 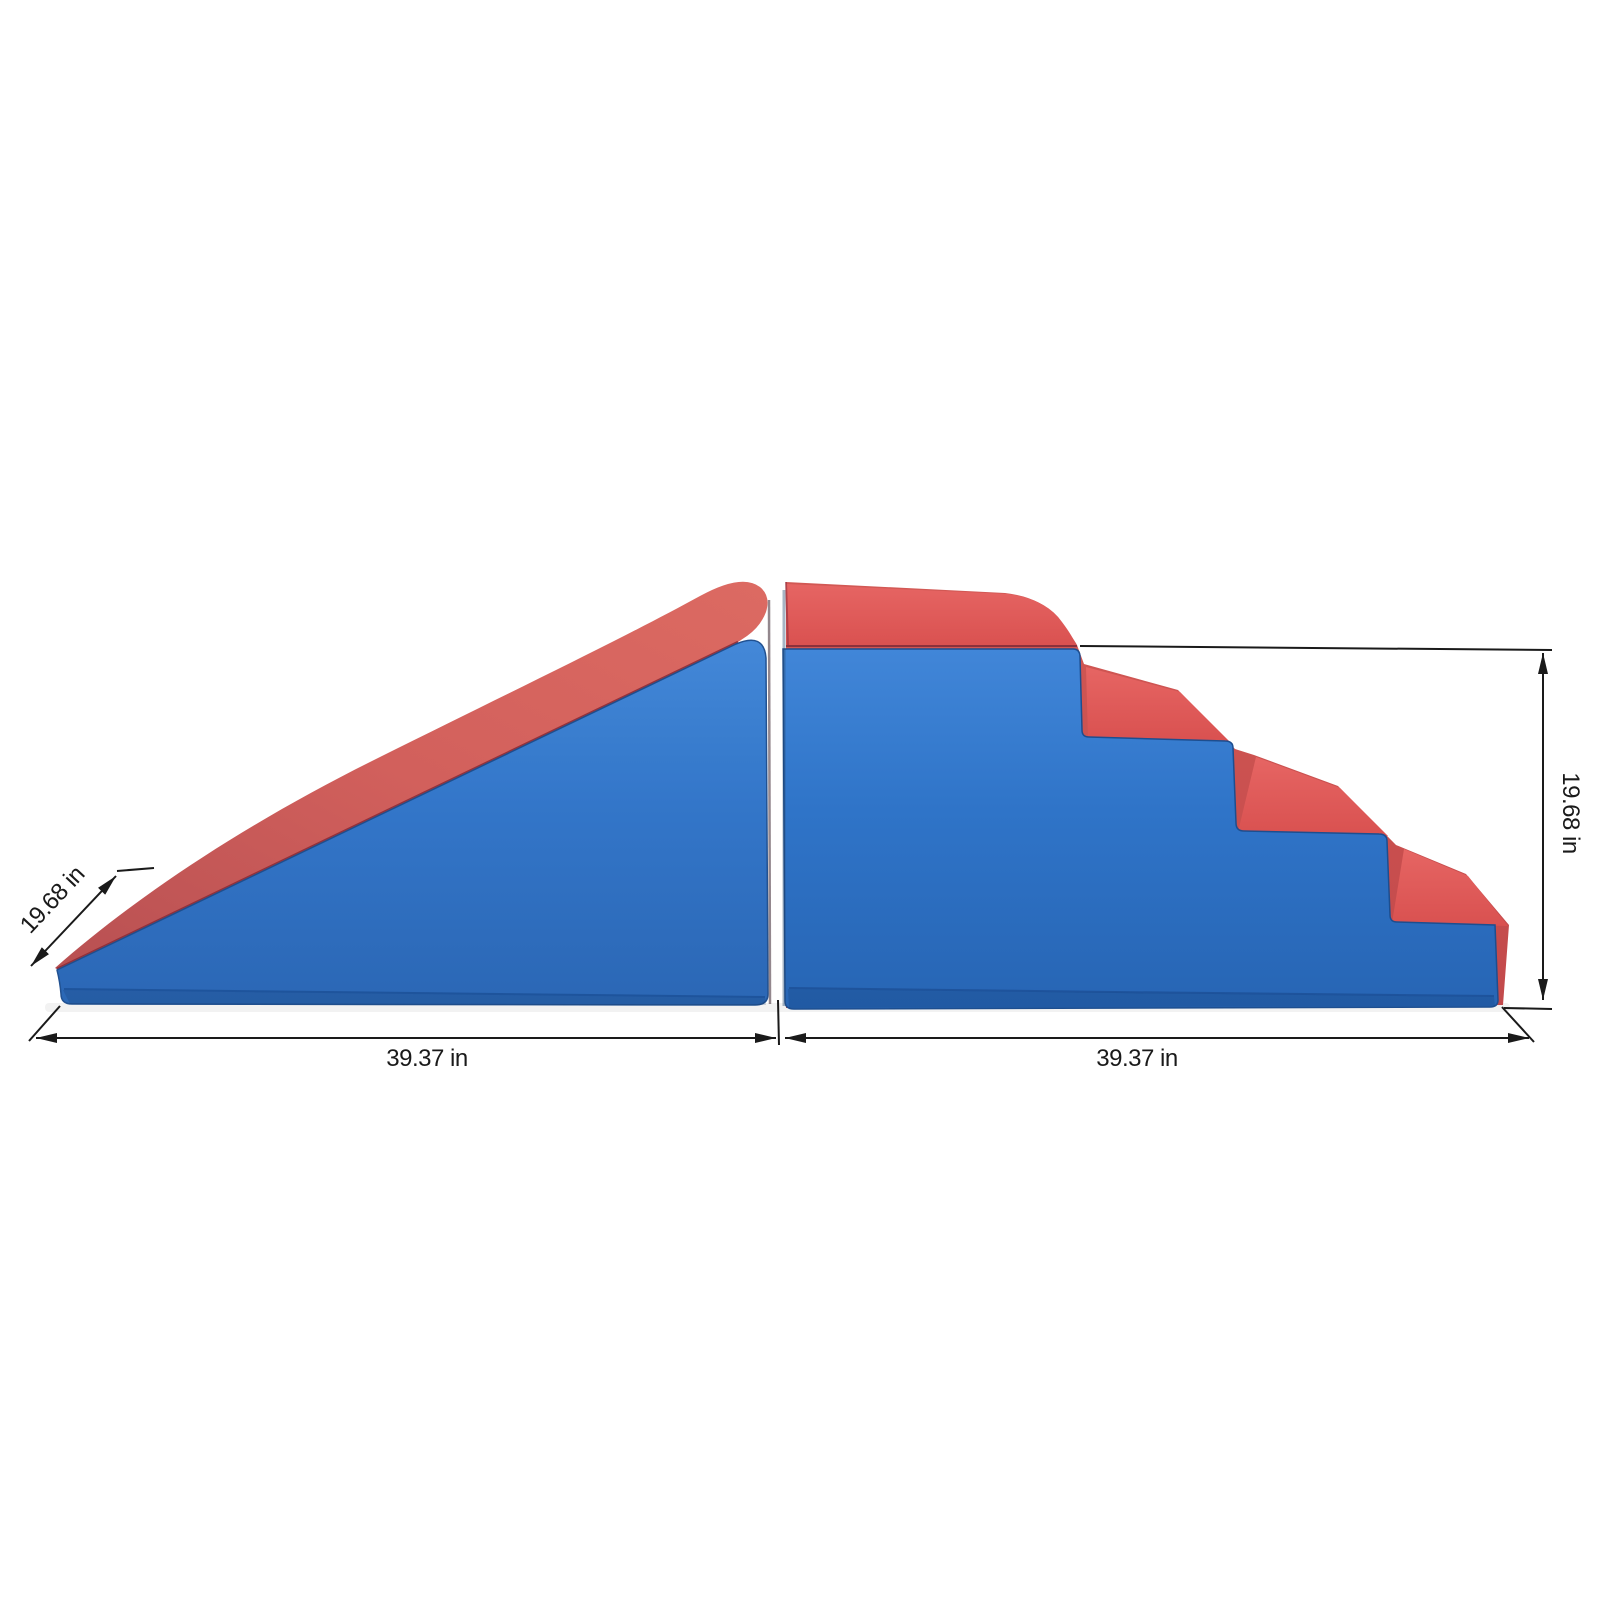 What do you see at coordinates (73, 921) in the screenshot?
I see `dim-line-slide-height` at bounding box center [73, 921].